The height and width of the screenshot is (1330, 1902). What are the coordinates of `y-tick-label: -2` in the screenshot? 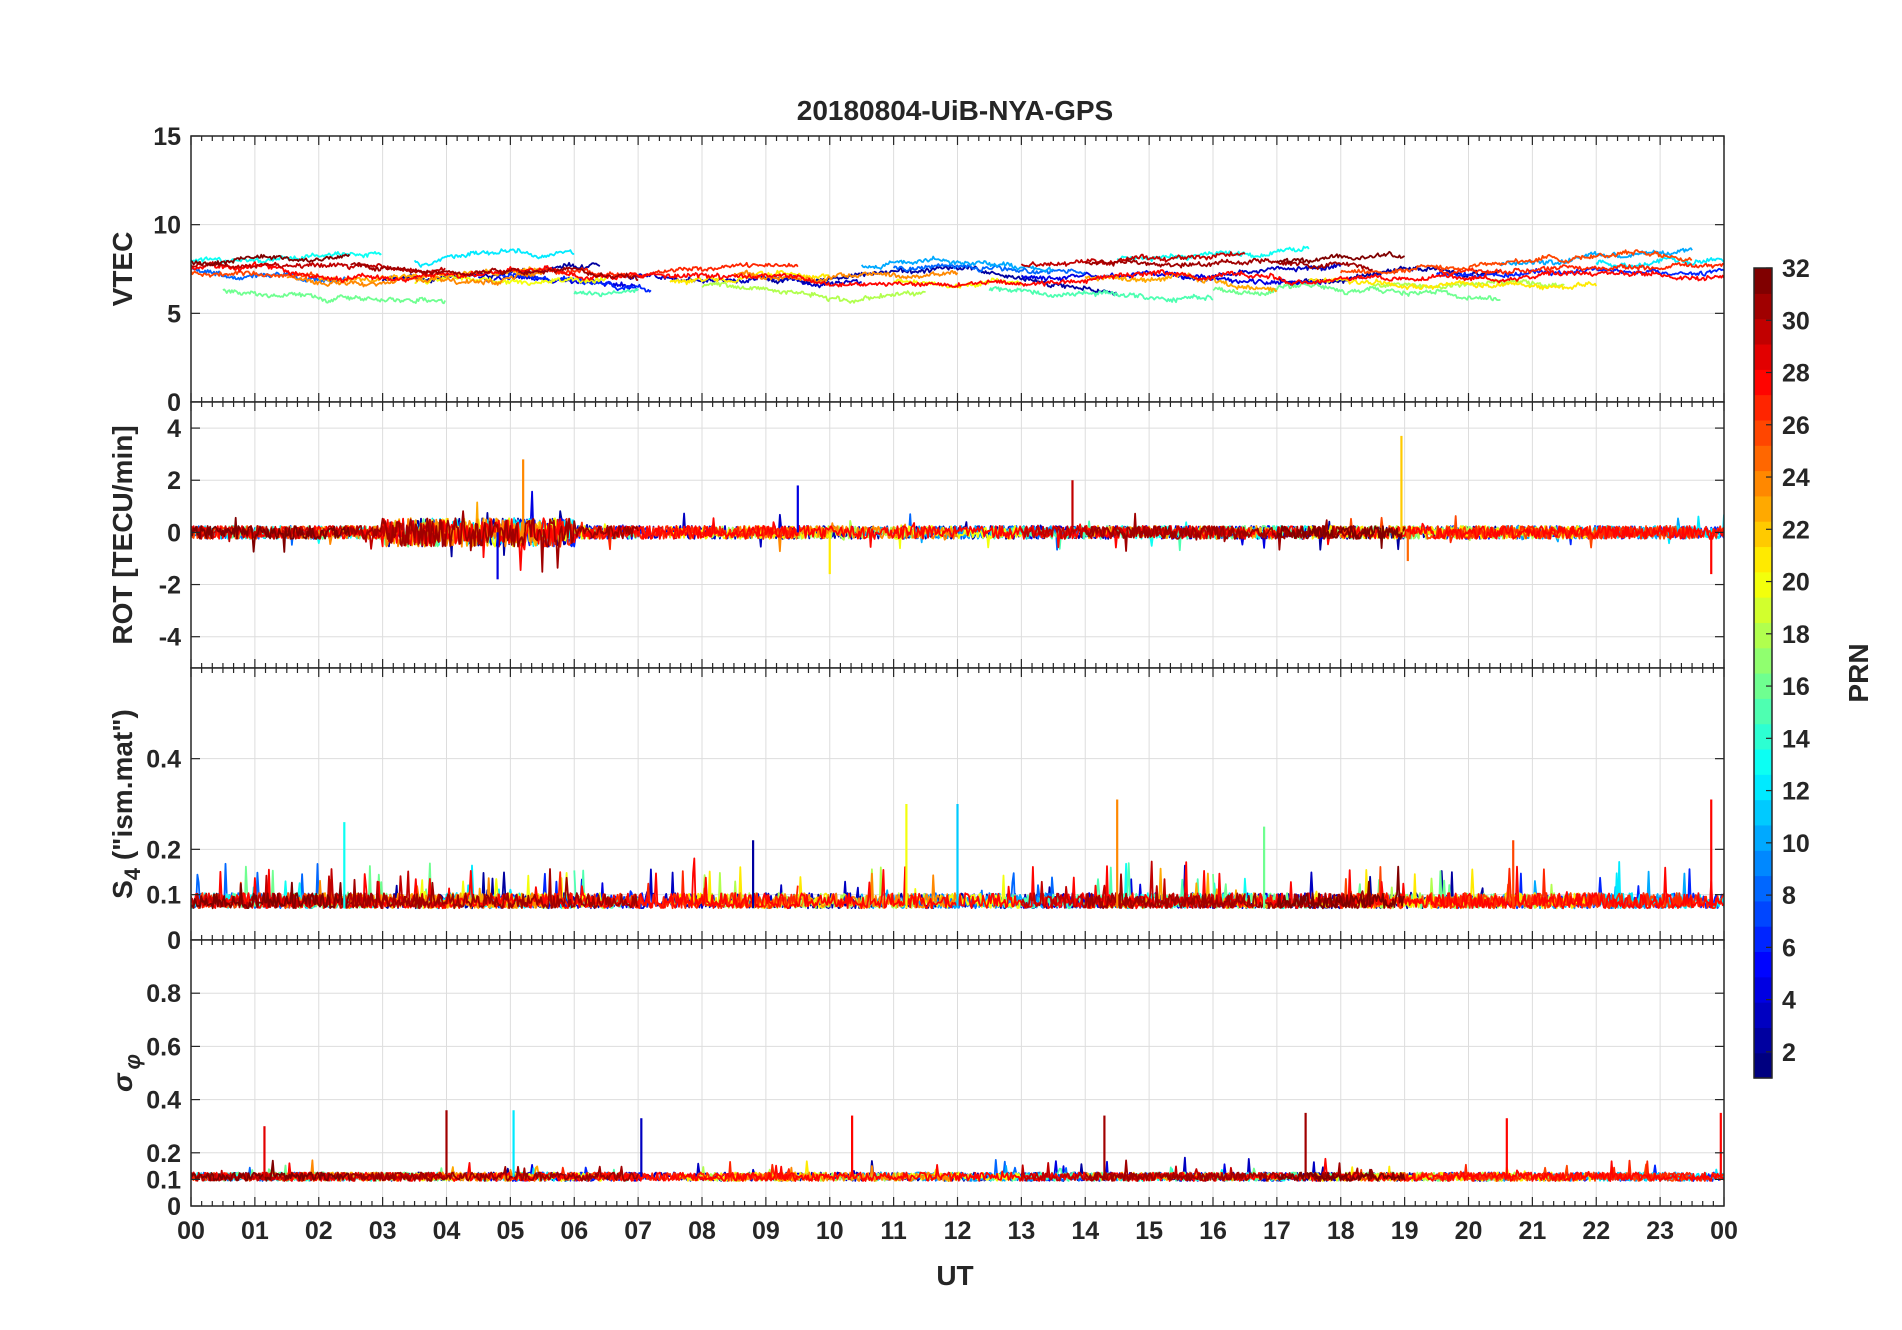 It's located at (170, 586).